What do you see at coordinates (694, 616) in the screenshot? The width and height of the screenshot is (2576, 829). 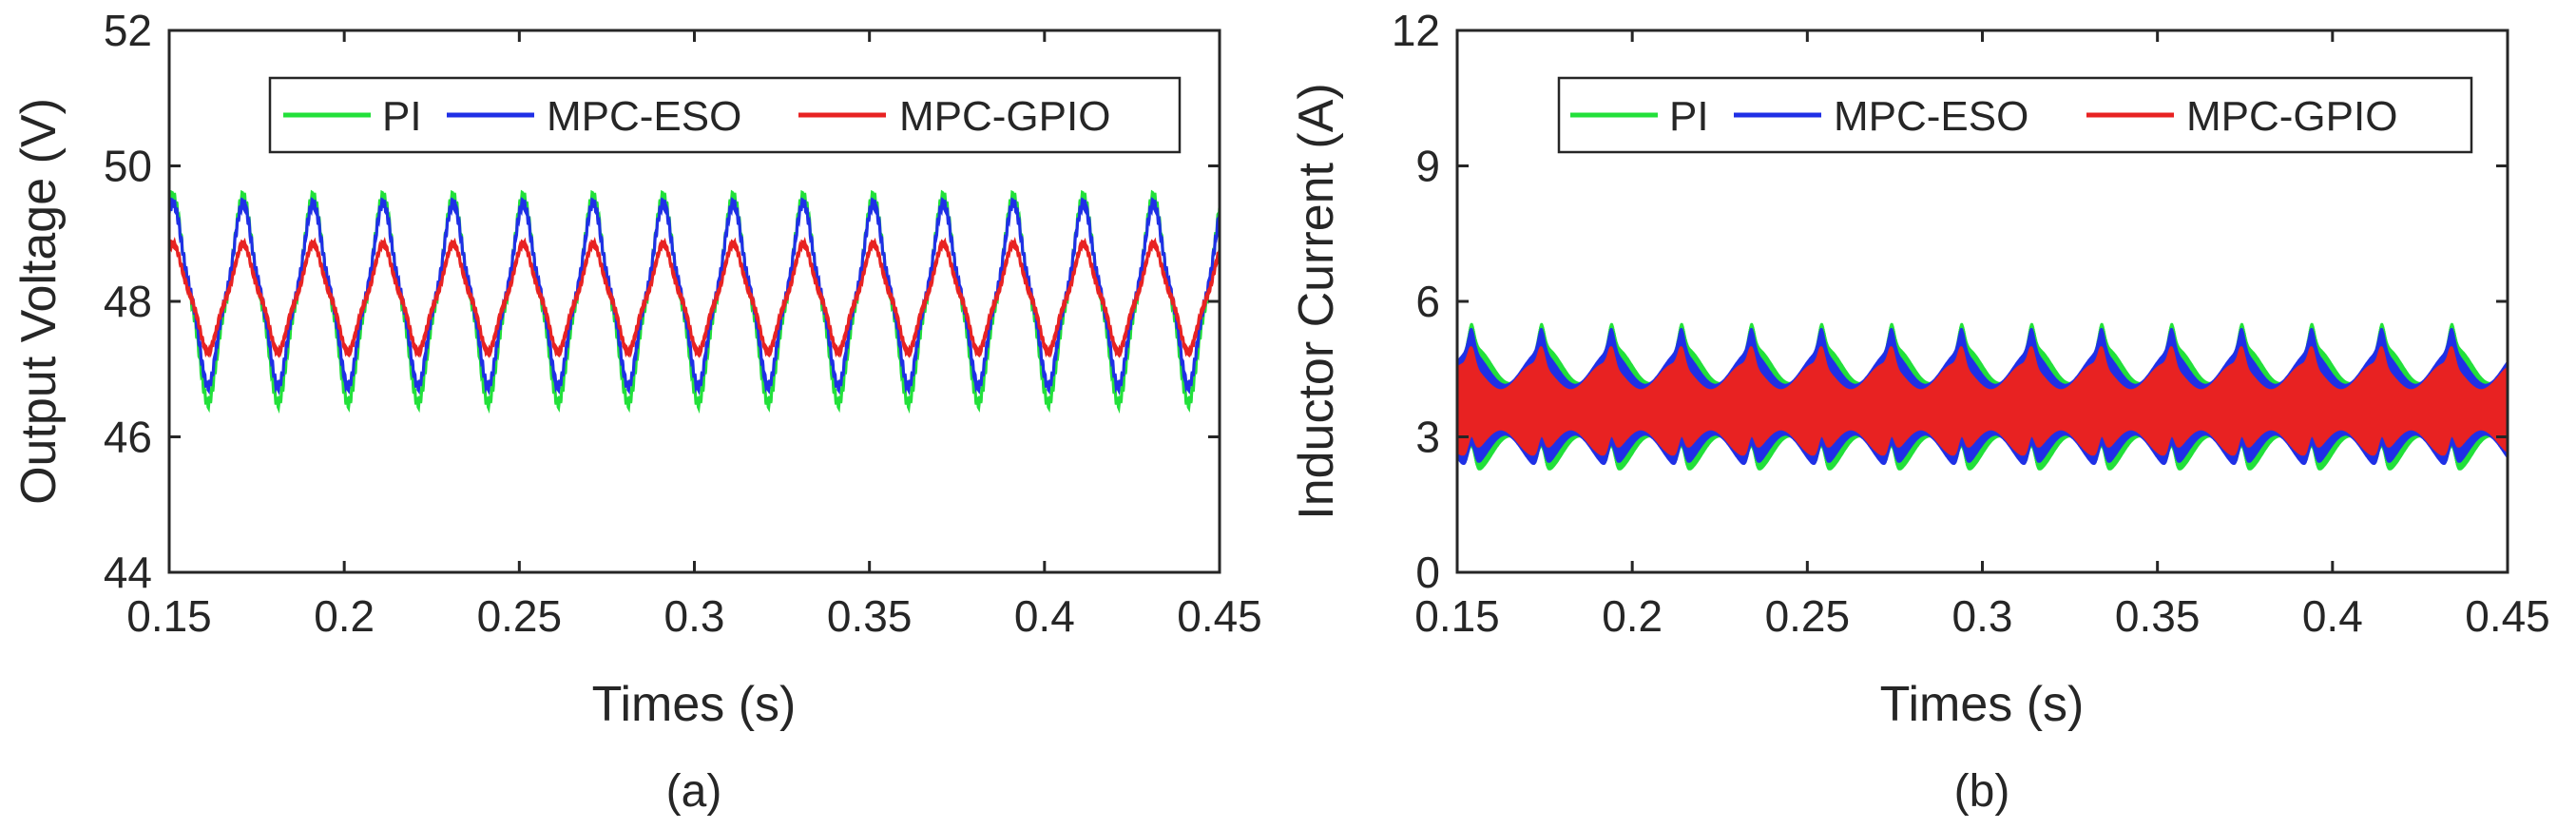 I see `x-tick-label-a: 0.3` at bounding box center [694, 616].